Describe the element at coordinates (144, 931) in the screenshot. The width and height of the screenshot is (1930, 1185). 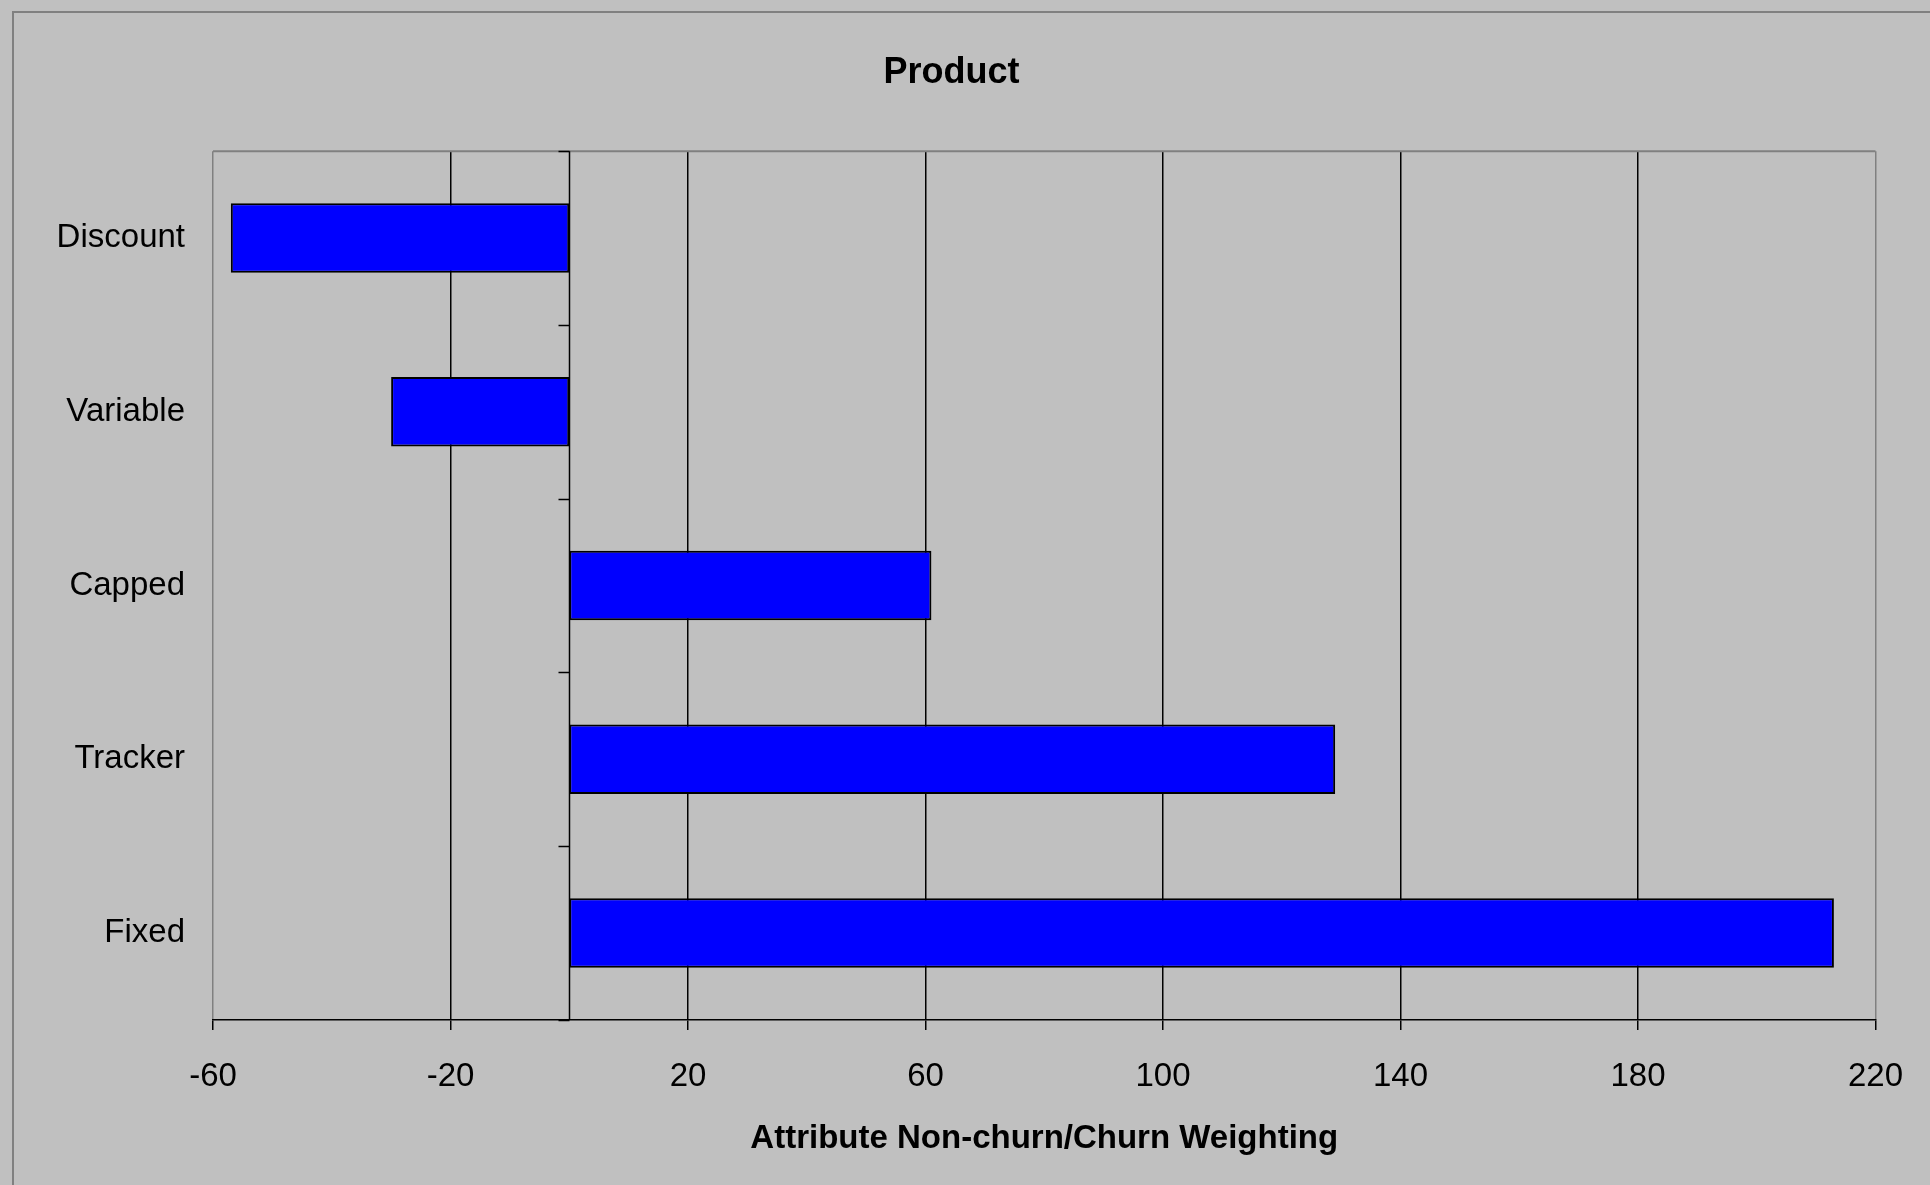
I see `y-tick-label: Fixed` at that location.